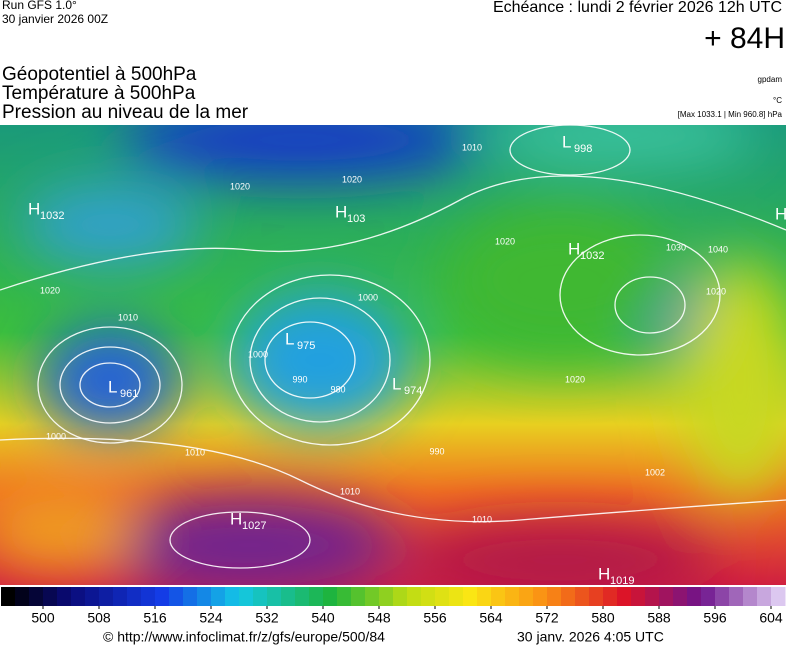 The height and width of the screenshot is (653, 786). Describe the element at coordinates (655, 472) in the screenshot. I see `isobar-label: 1002` at that location.